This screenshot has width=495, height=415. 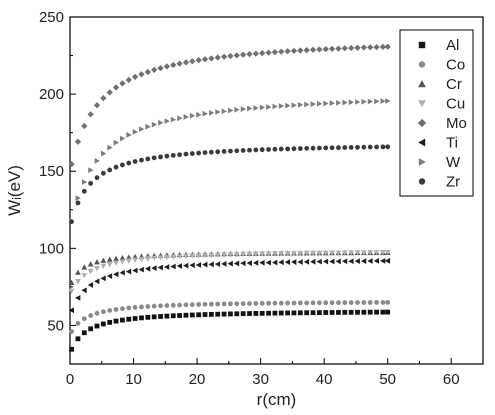 I want to click on legend-label: Mo, so click(x=456, y=123).